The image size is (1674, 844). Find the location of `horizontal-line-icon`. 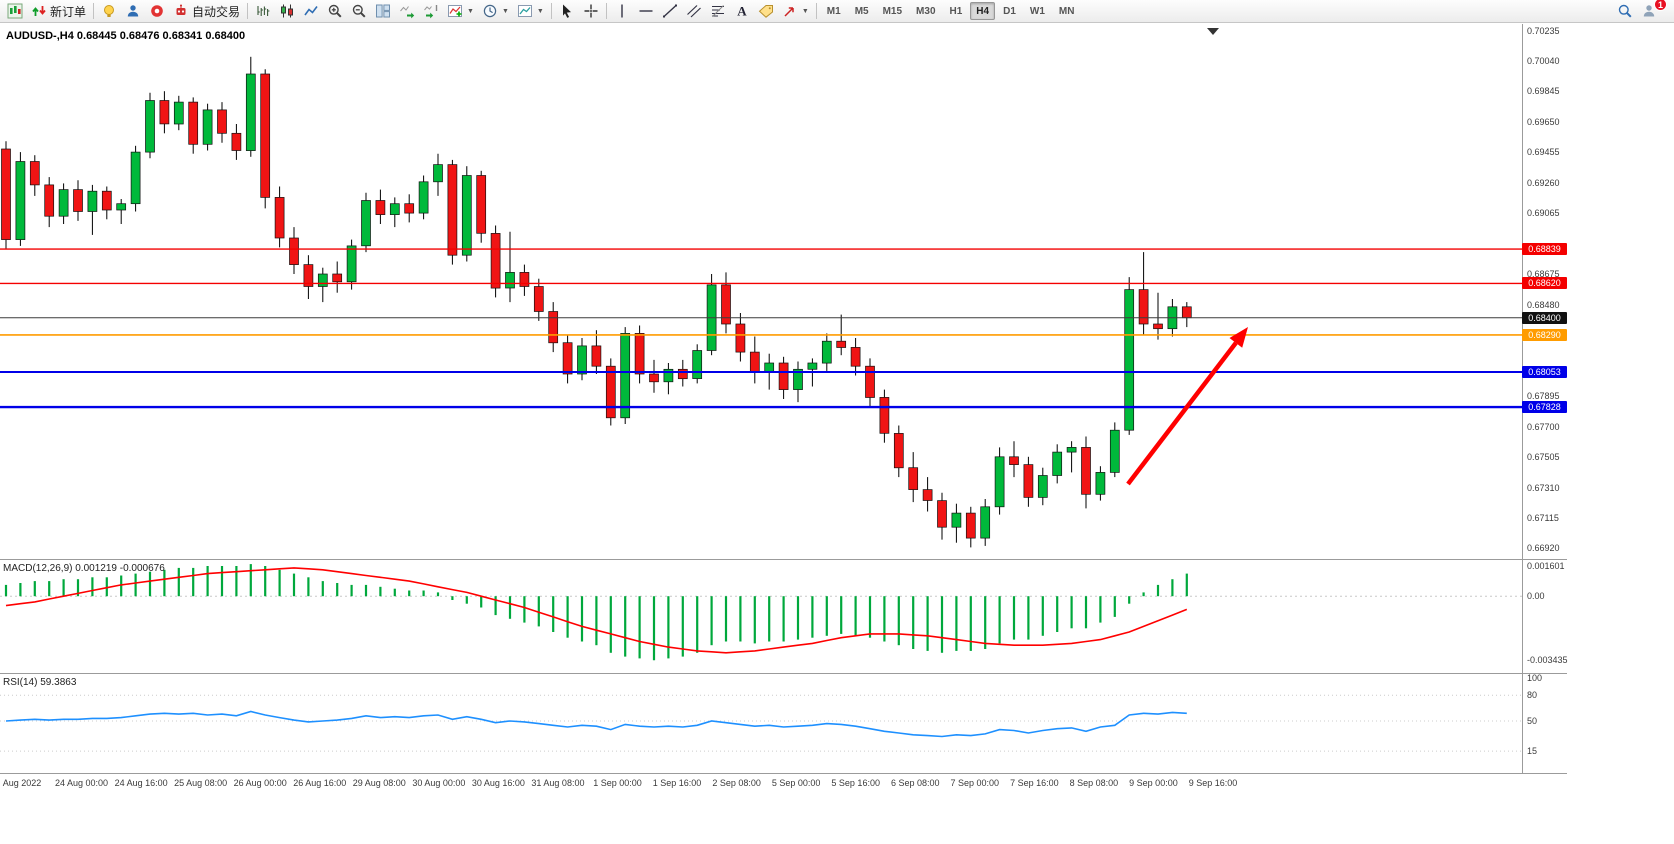

horizontal-line-icon is located at coordinates (646, 11).